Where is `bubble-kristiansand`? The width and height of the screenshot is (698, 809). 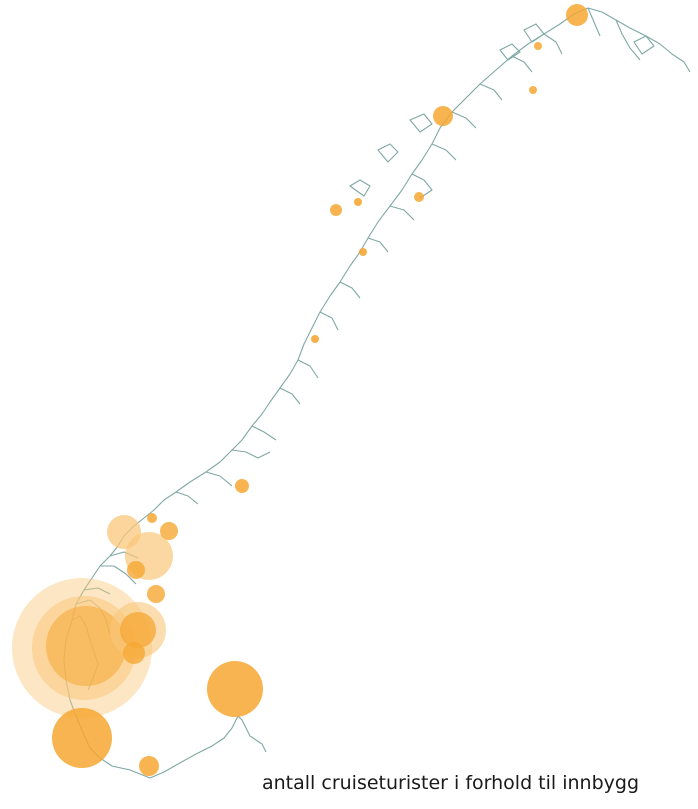
bubble-kristiansand is located at coordinates (82, 738).